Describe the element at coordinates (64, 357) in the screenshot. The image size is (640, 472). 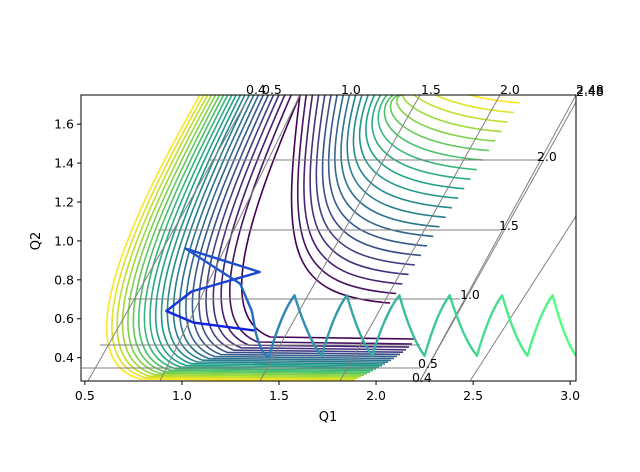
I see `y-tick-label: 0.4` at that location.